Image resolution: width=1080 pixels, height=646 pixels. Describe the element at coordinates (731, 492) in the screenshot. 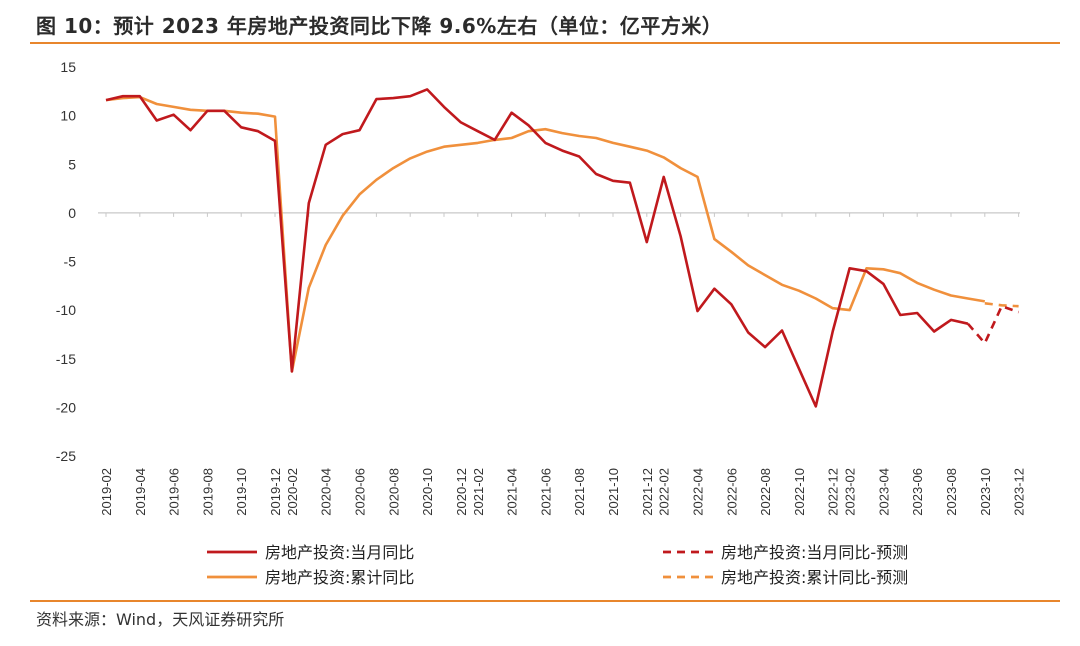

I see `x-tick-label: 2022-06` at that location.